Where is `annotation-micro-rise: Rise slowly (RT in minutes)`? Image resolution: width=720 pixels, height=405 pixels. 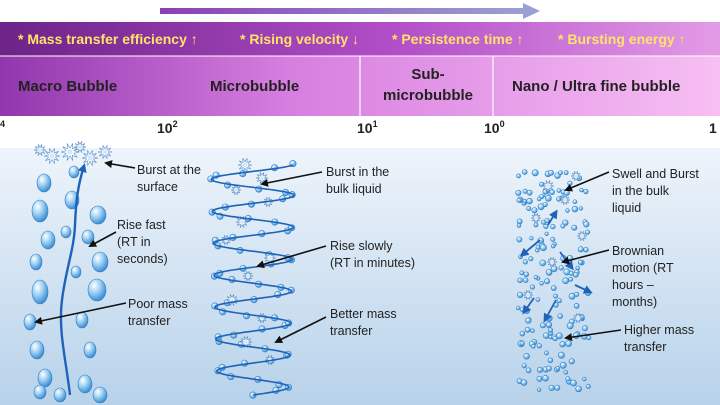
annotation-micro-rise: Rise slowly (RT in minutes) is located at coordinates (372, 254).